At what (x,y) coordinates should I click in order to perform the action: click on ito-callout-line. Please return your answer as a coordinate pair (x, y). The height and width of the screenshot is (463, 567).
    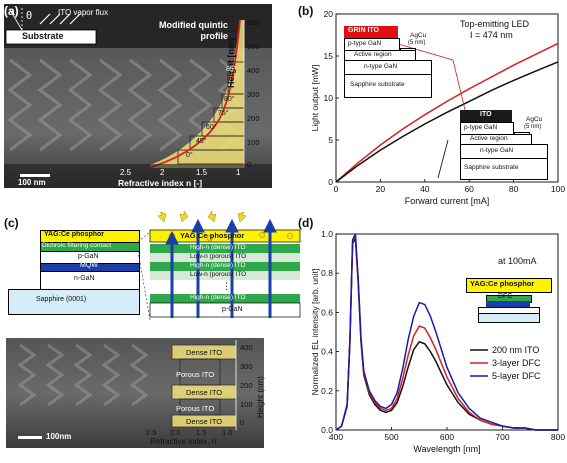
    Looking at the image, I should click on (443, 159).